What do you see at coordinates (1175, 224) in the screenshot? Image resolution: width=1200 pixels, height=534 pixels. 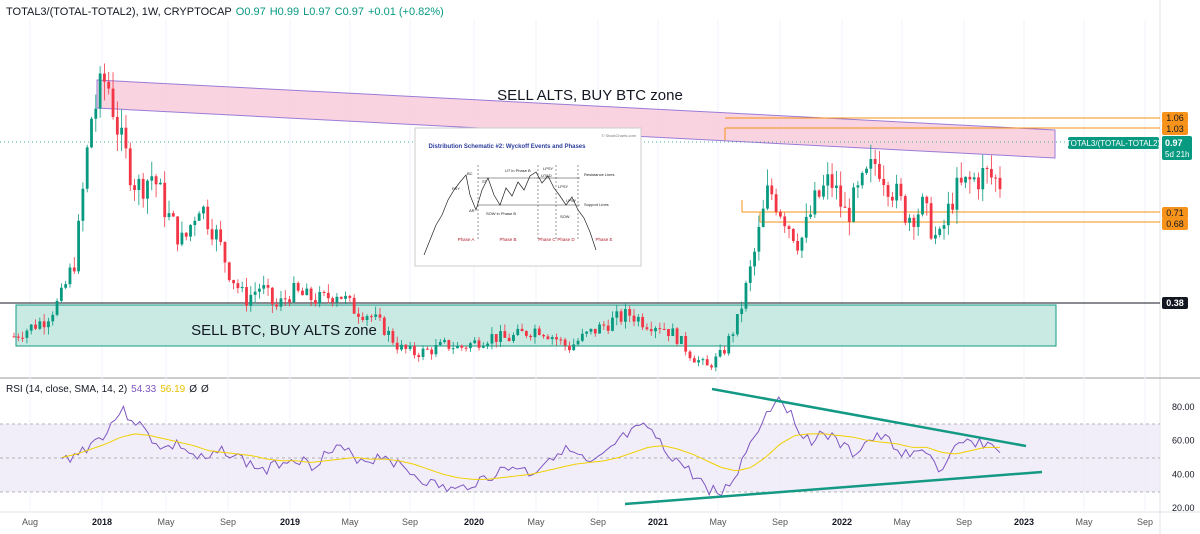 I see `label-0-68-bg` at bounding box center [1175, 224].